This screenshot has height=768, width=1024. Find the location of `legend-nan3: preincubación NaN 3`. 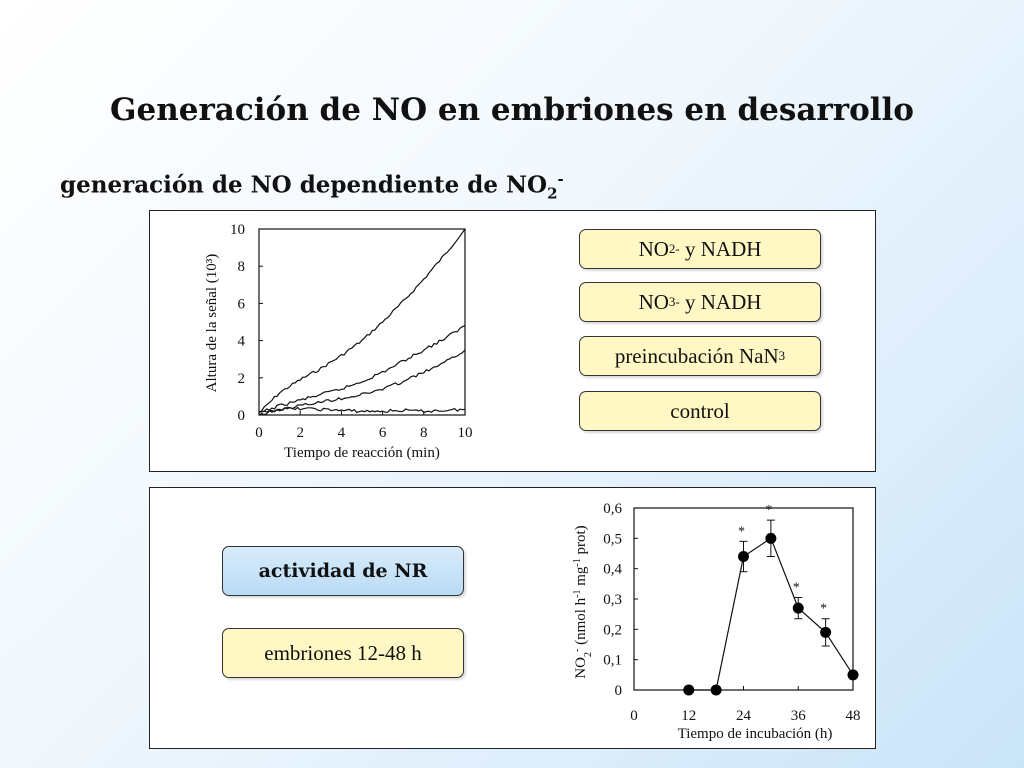

legend-nan3: preincubación NaN 3 is located at coordinates (700, 356).